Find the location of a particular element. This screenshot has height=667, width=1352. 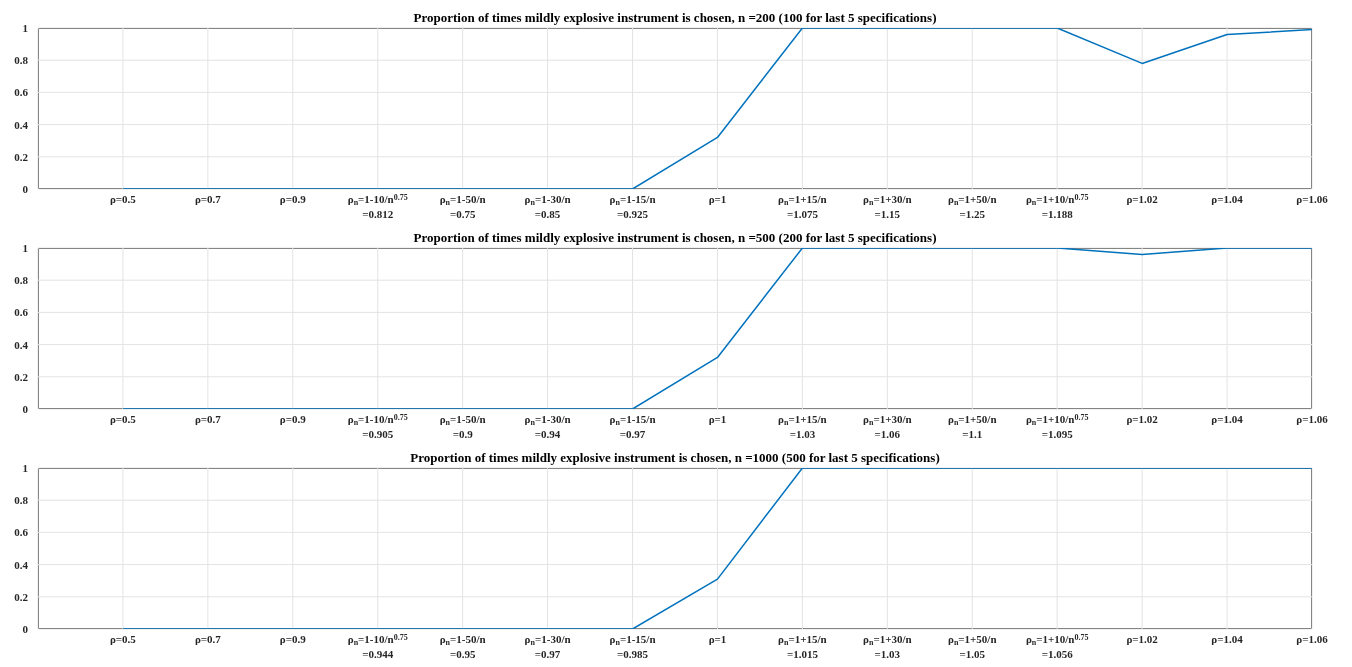

x-tick-label: ρ$_{n}$=1+15/n =1.075 is located at coordinates (802, 206).